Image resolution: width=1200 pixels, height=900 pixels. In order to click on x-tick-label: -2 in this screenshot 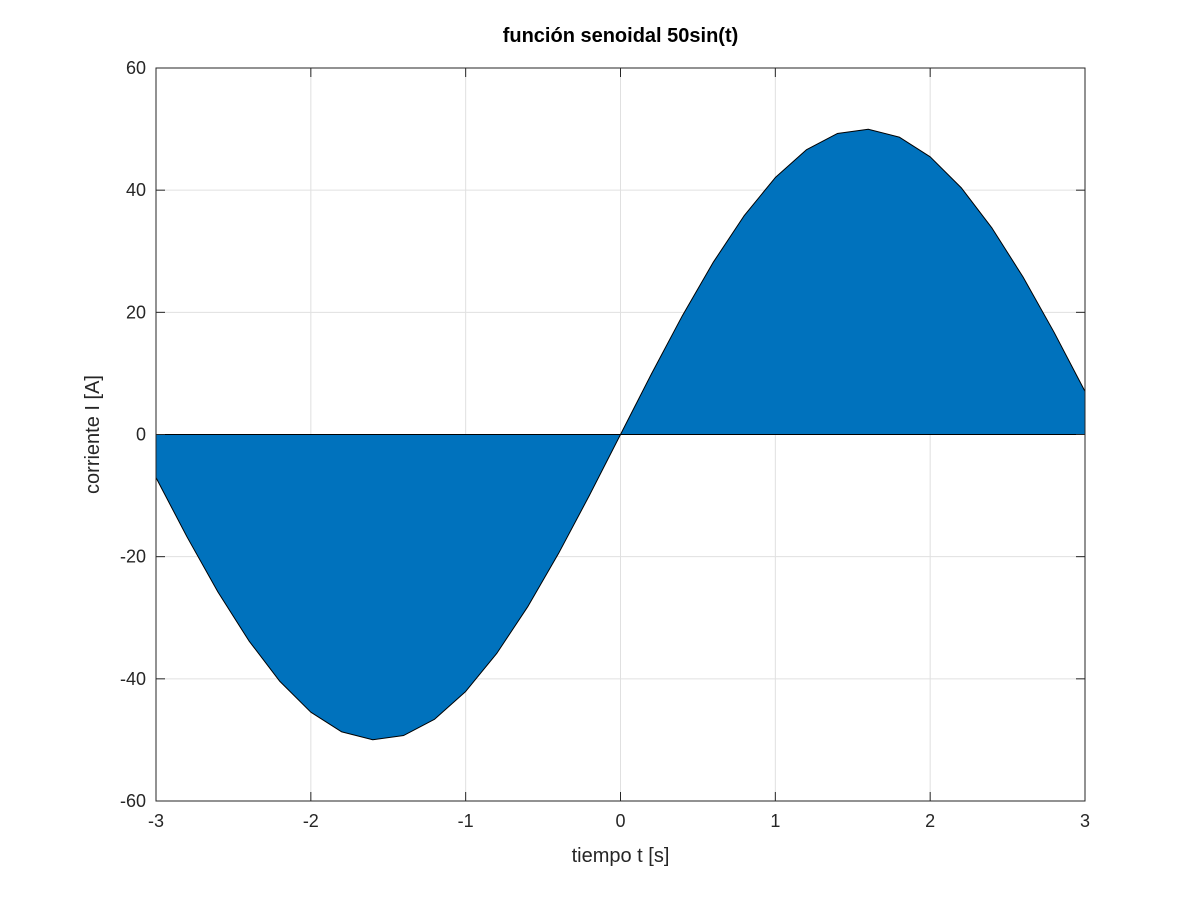, I will do `click(311, 821)`.